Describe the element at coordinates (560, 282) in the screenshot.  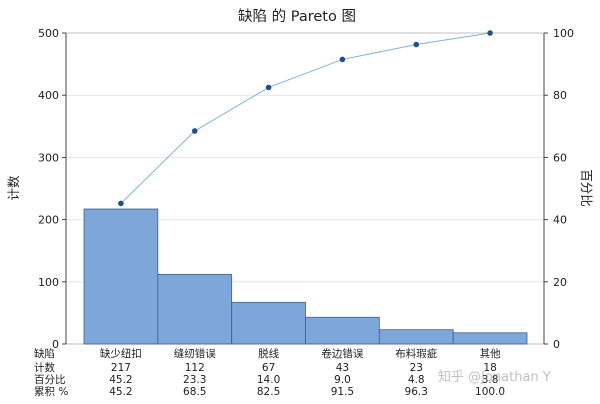
I see `right-tick-label: 20` at that location.